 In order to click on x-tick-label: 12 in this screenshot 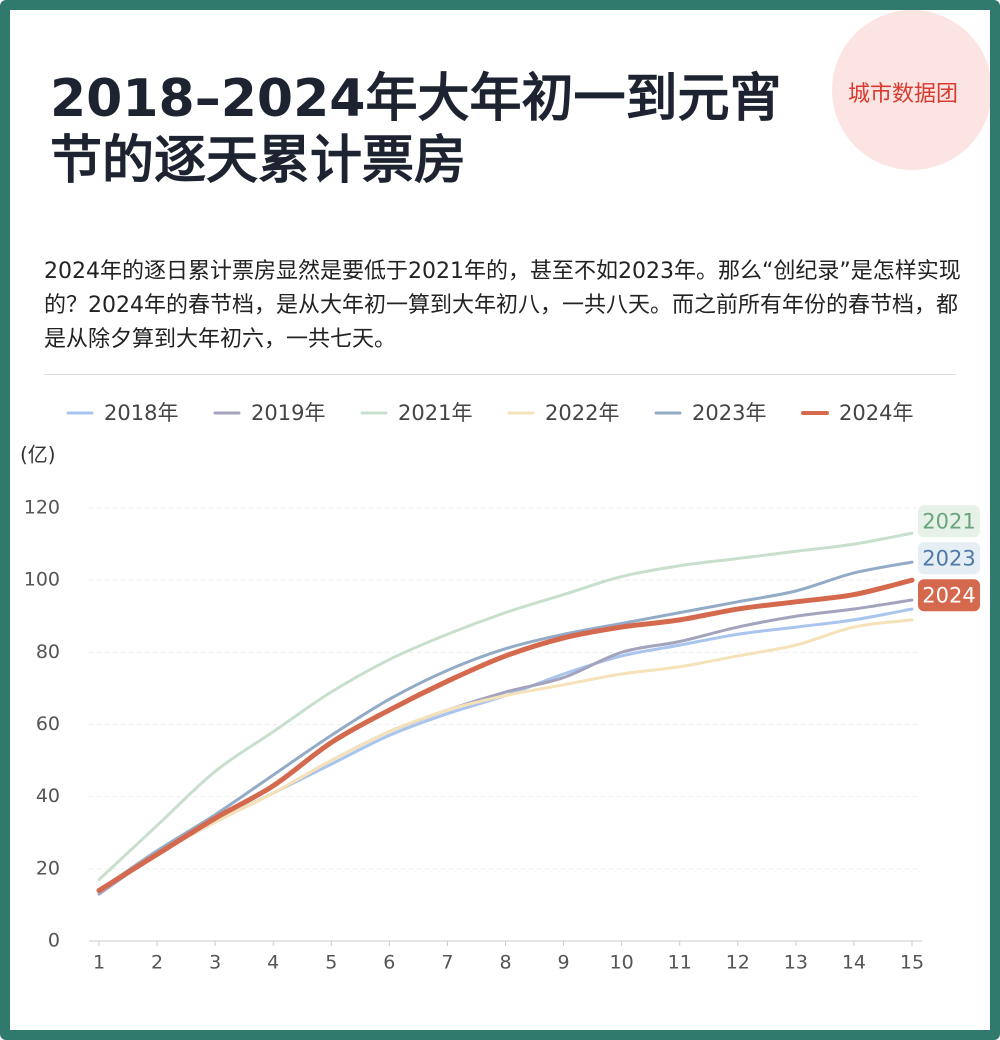, I will do `click(738, 963)`.